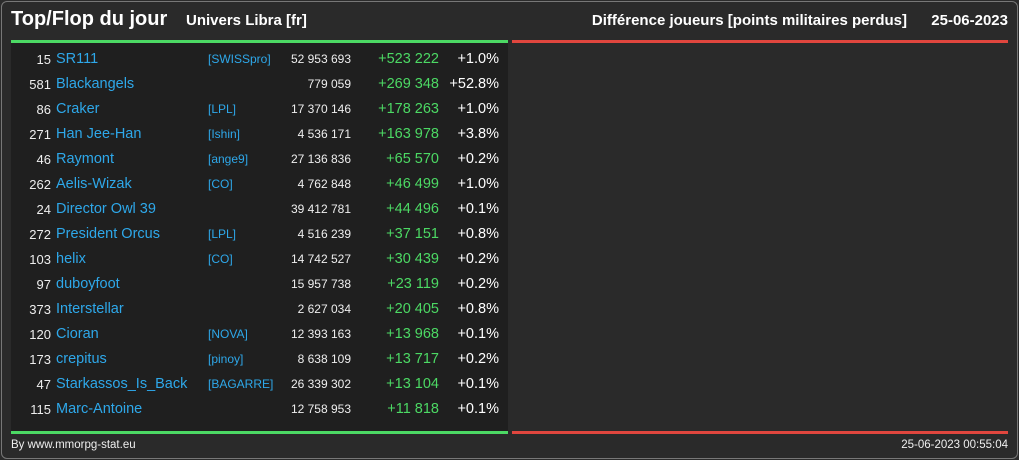  Describe the element at coordinates (246, 20) in the screenshot. I see `universe-label: Univers Libra [fr]` at that location.